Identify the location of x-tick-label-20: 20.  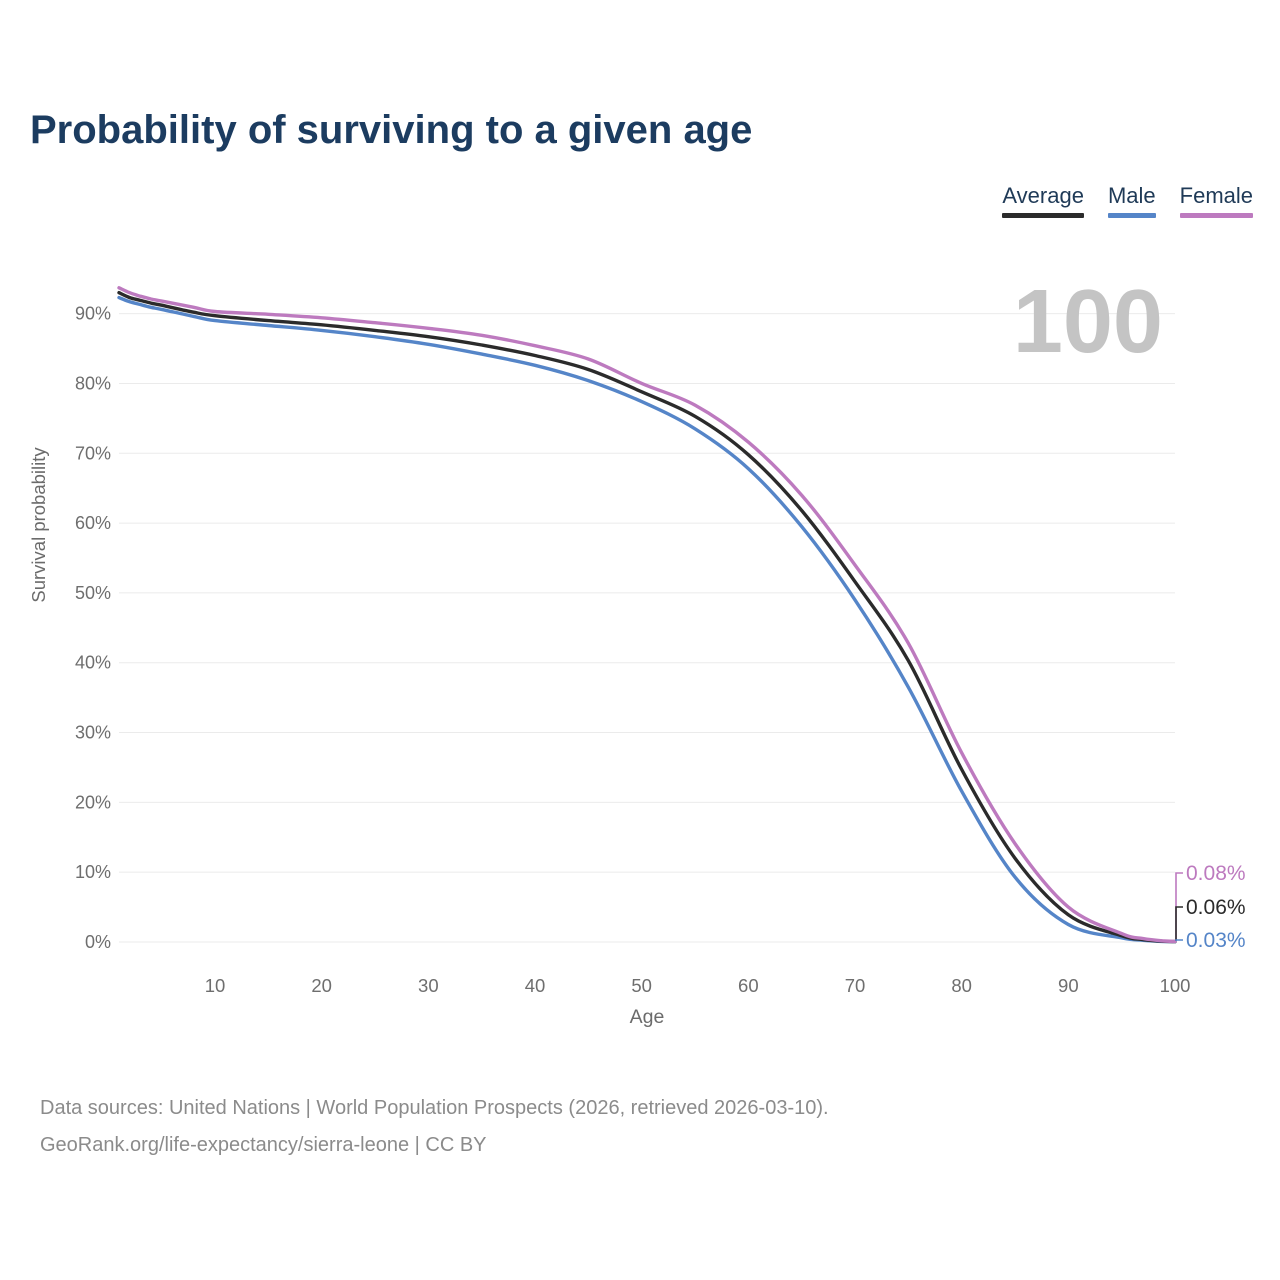
(321, 985).